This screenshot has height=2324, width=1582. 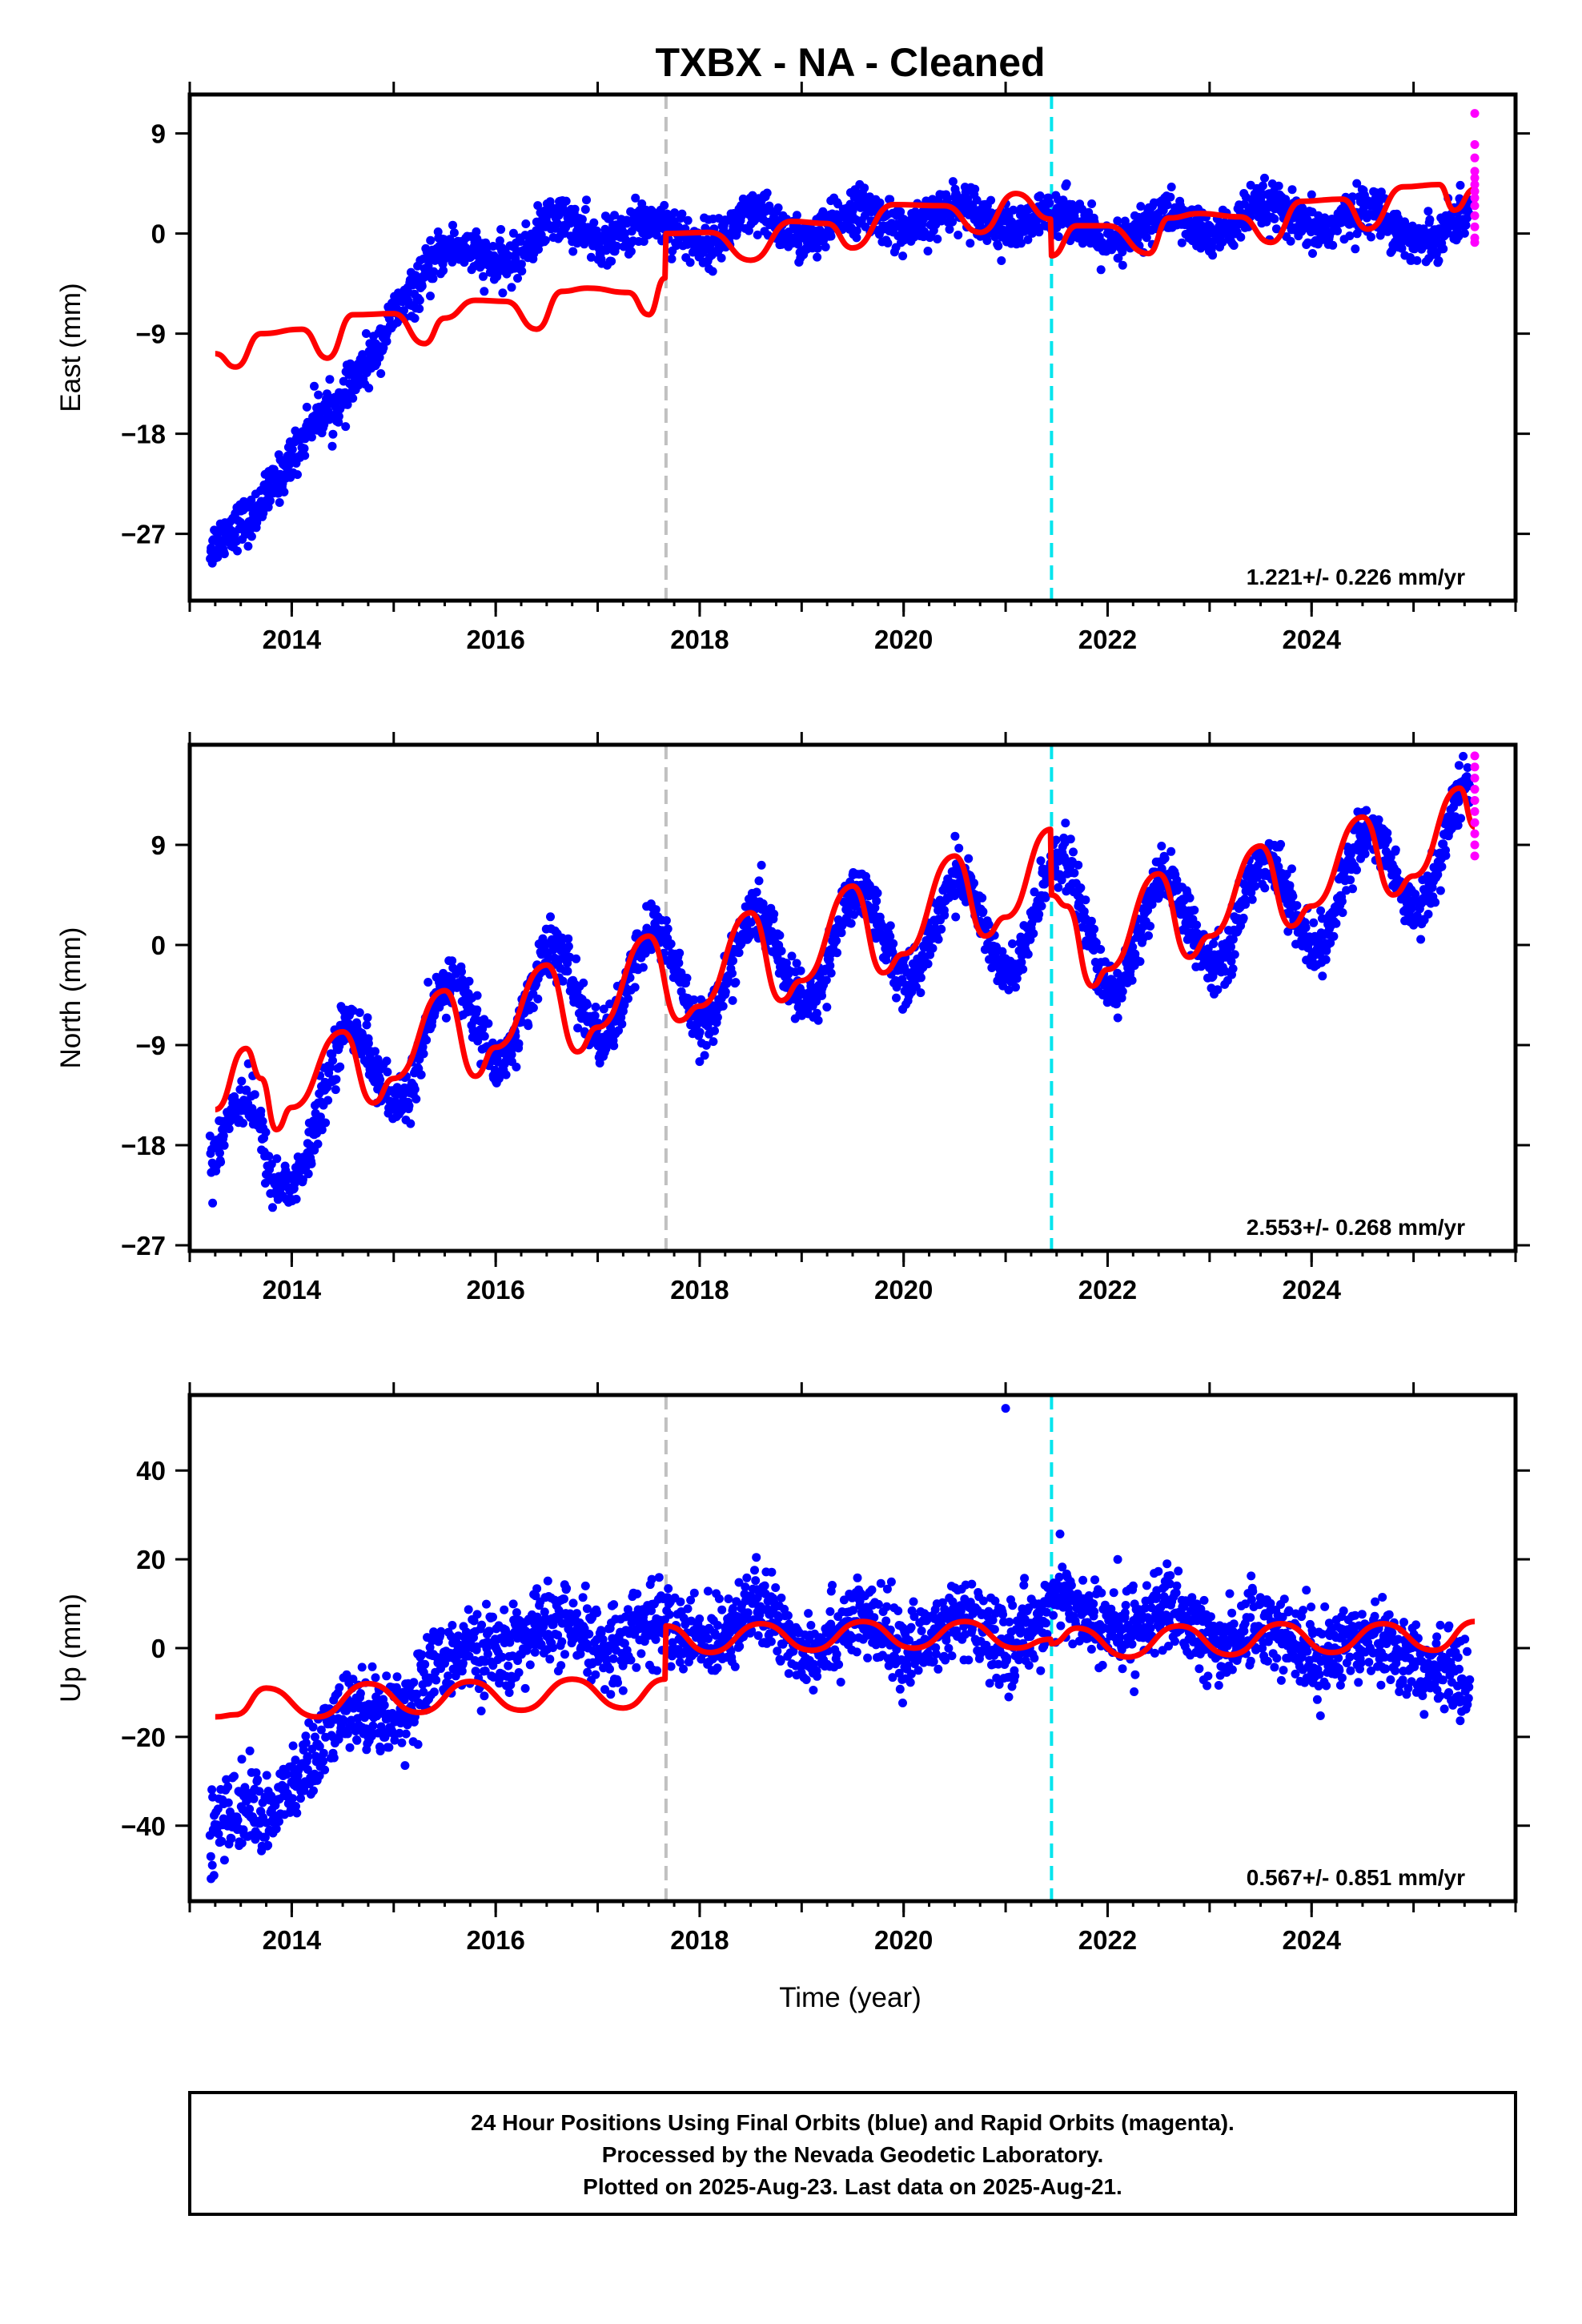 I want to click on x-tick-label: 2022, so click(x=1108, y=1290).